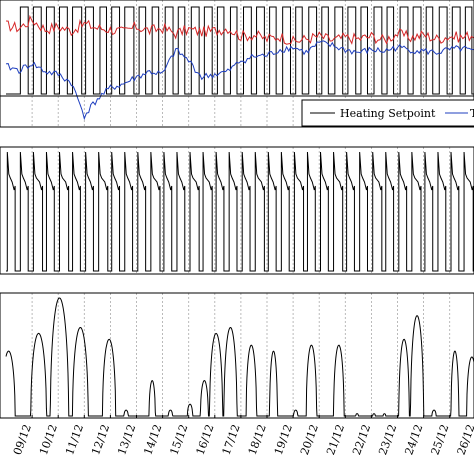  Describe the element at coordinates (472, 113) in the screenshot. I see `legend-label-t: T` at that location.